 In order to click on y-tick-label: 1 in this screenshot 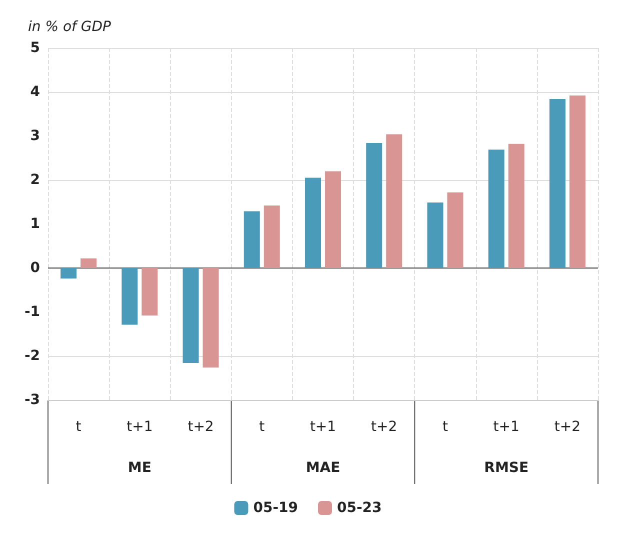, I will do `click(35, 224)`.